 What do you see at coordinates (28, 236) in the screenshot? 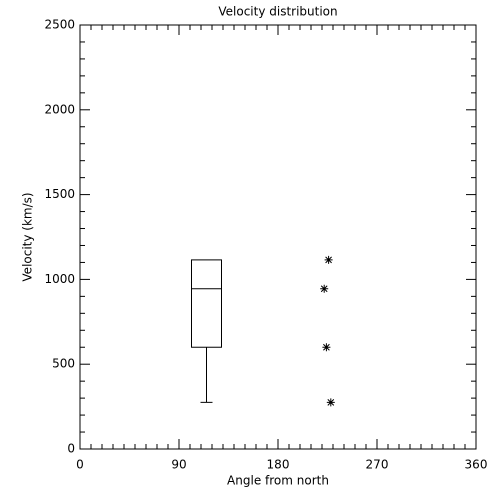
I see `y-axis-label: Velocity (km/s)` at bounding box center [28, 236].